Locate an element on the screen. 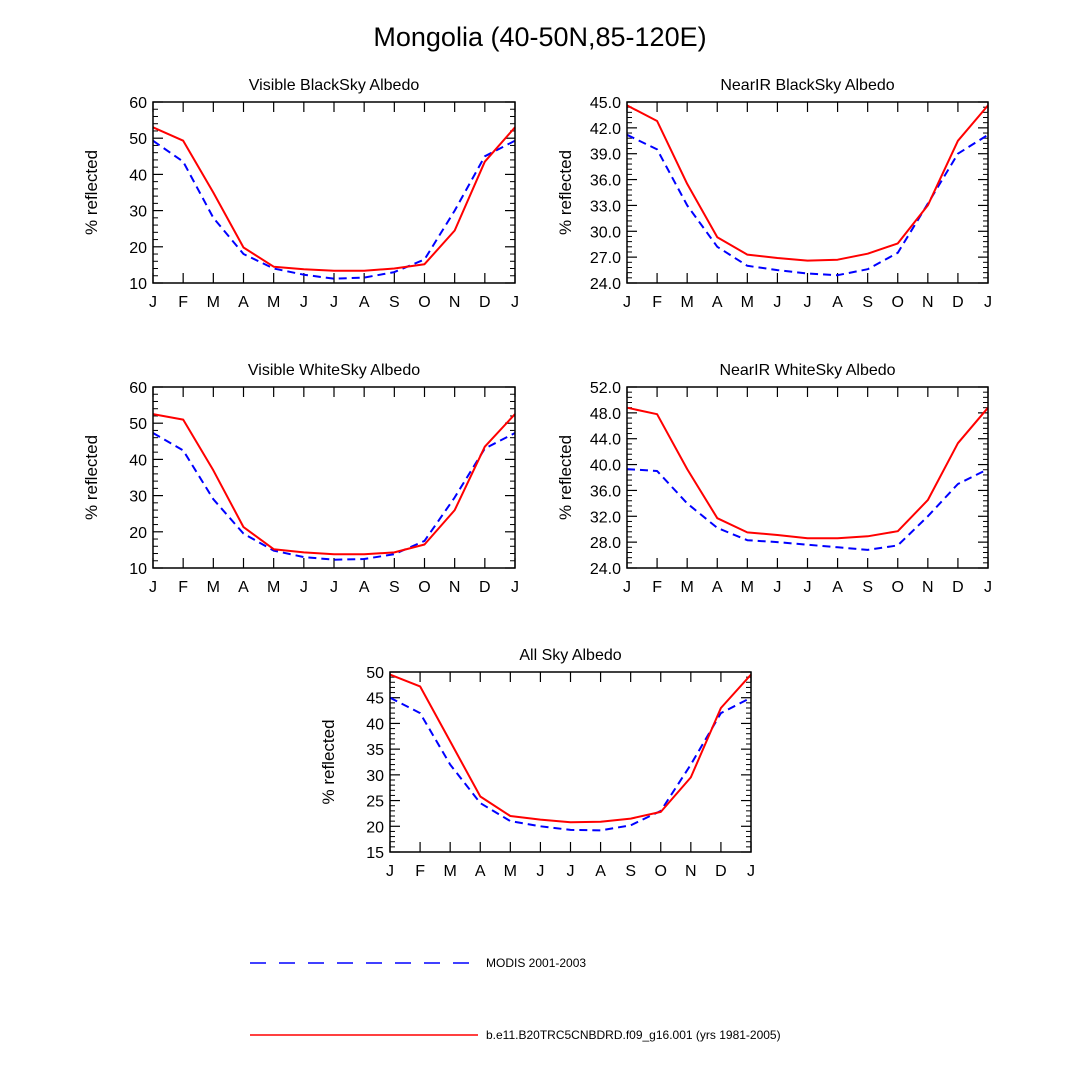 This screenshot has height=1080, width=1080. chart-title: Visible WhiteSky Albedo is located at coordinates (334, 370).